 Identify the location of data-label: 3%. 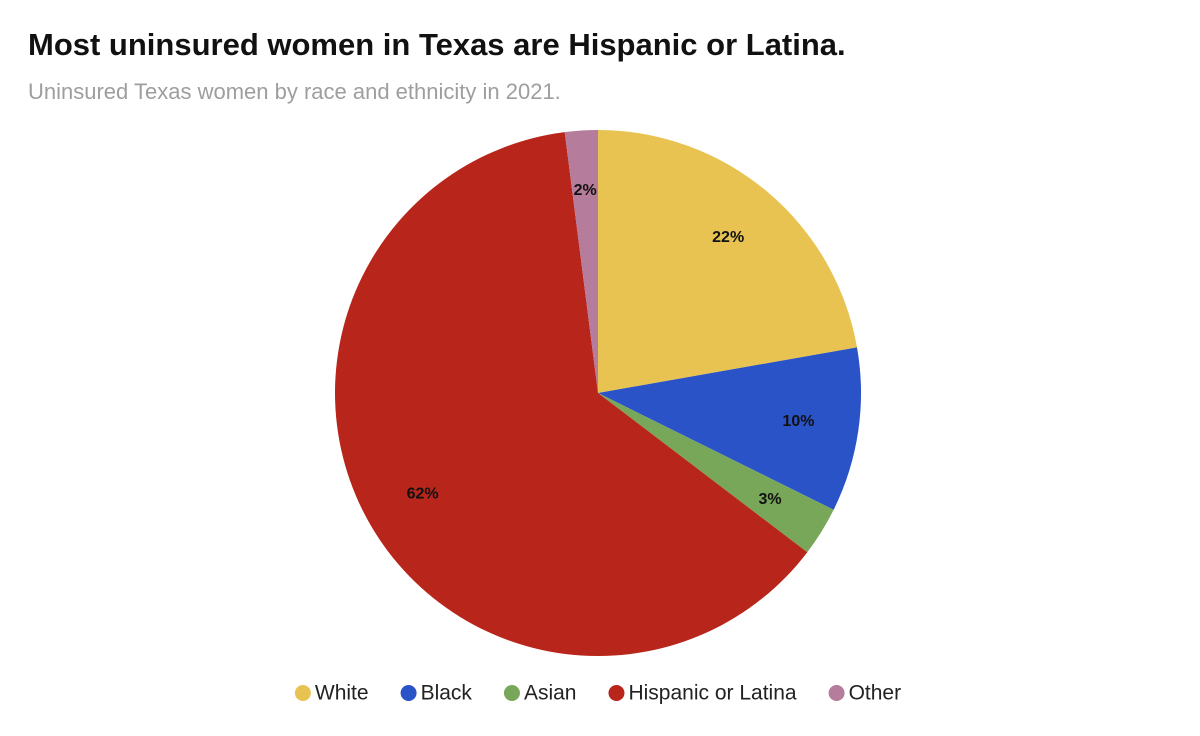
(770, 499).